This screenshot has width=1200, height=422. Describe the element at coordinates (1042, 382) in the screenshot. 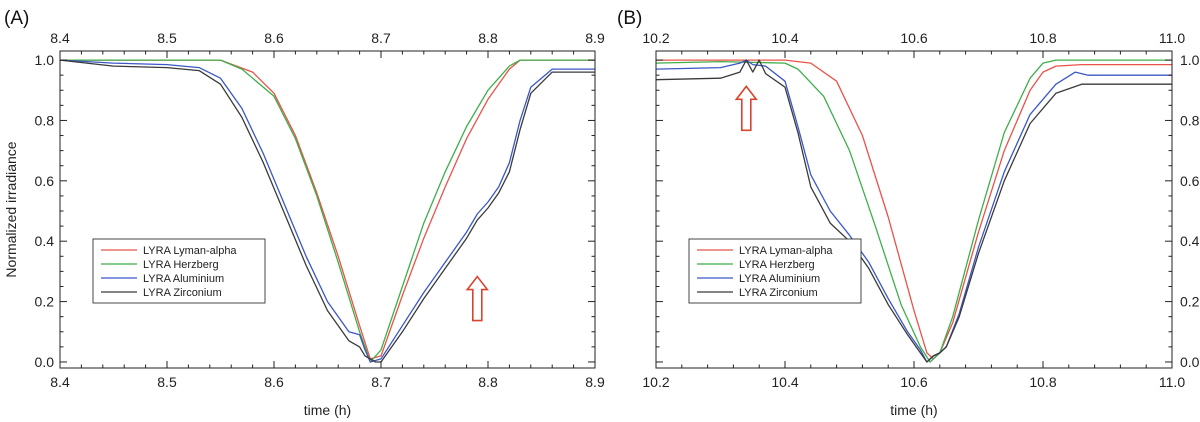

I see `x-tick-label-bottom: 10.8` at that location.